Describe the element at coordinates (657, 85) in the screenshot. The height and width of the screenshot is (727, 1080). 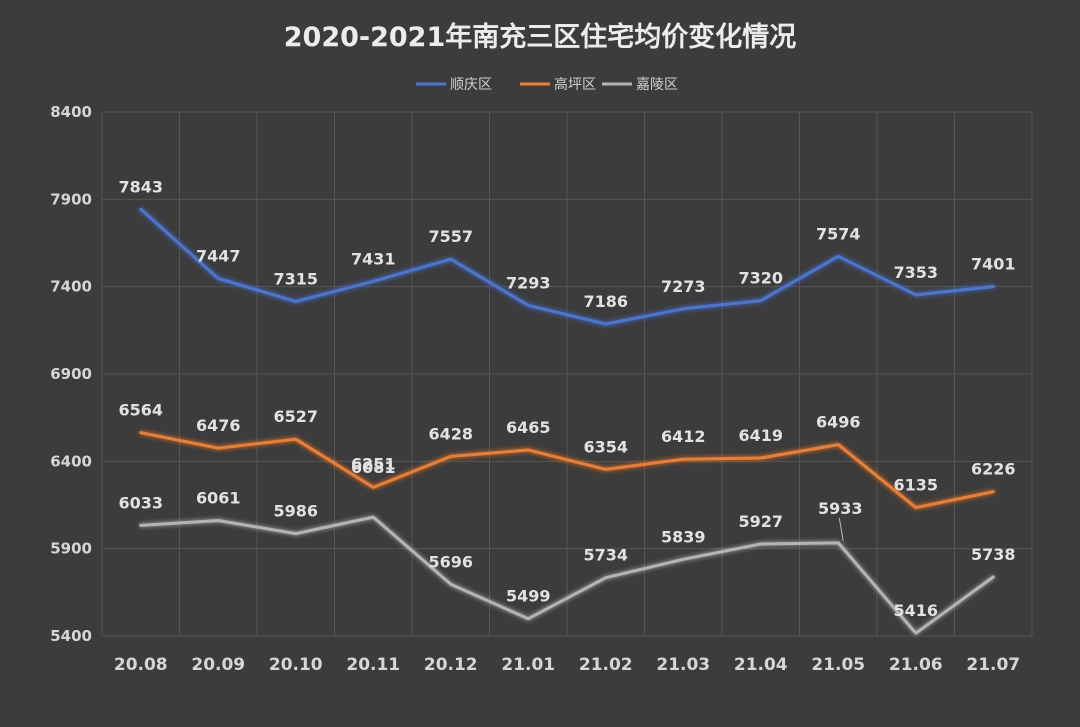
I see `legend-label-jialing: 嘉陵区` at that location.